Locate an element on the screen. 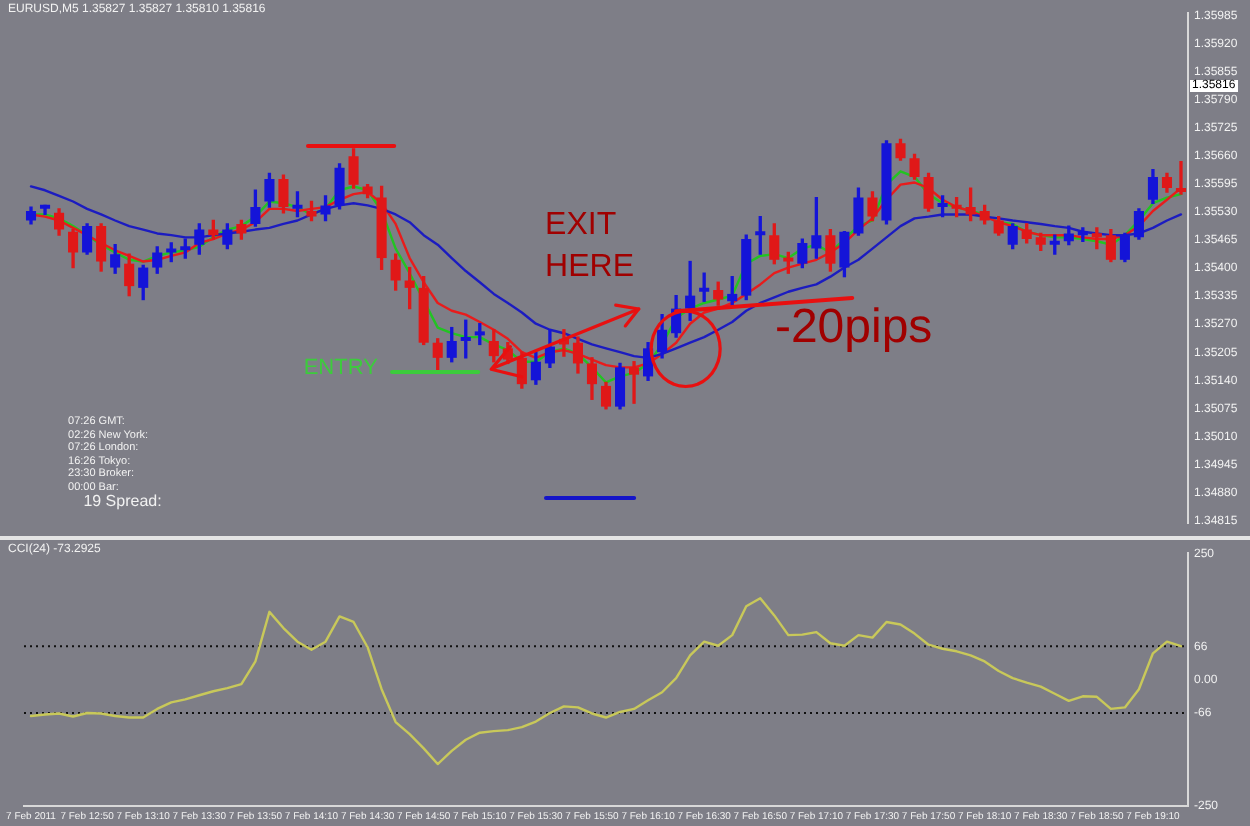  candlestick is located at coordinates (1096, 238).